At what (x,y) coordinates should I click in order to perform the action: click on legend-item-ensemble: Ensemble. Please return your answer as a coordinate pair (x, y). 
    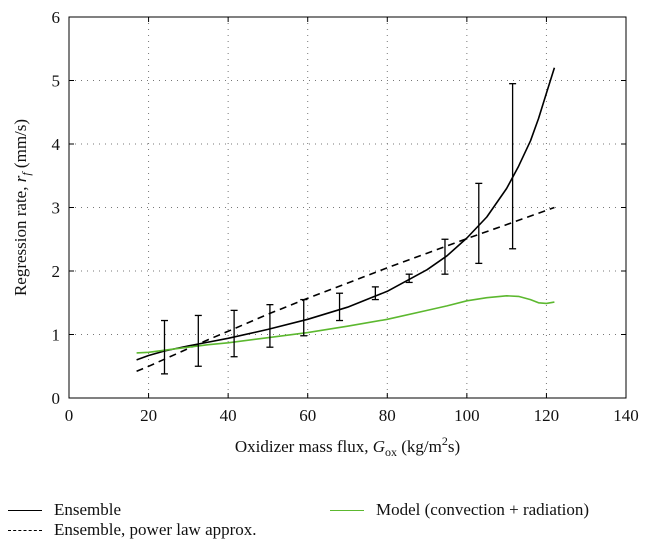
    Looking at the image, I should click on (64, 510).